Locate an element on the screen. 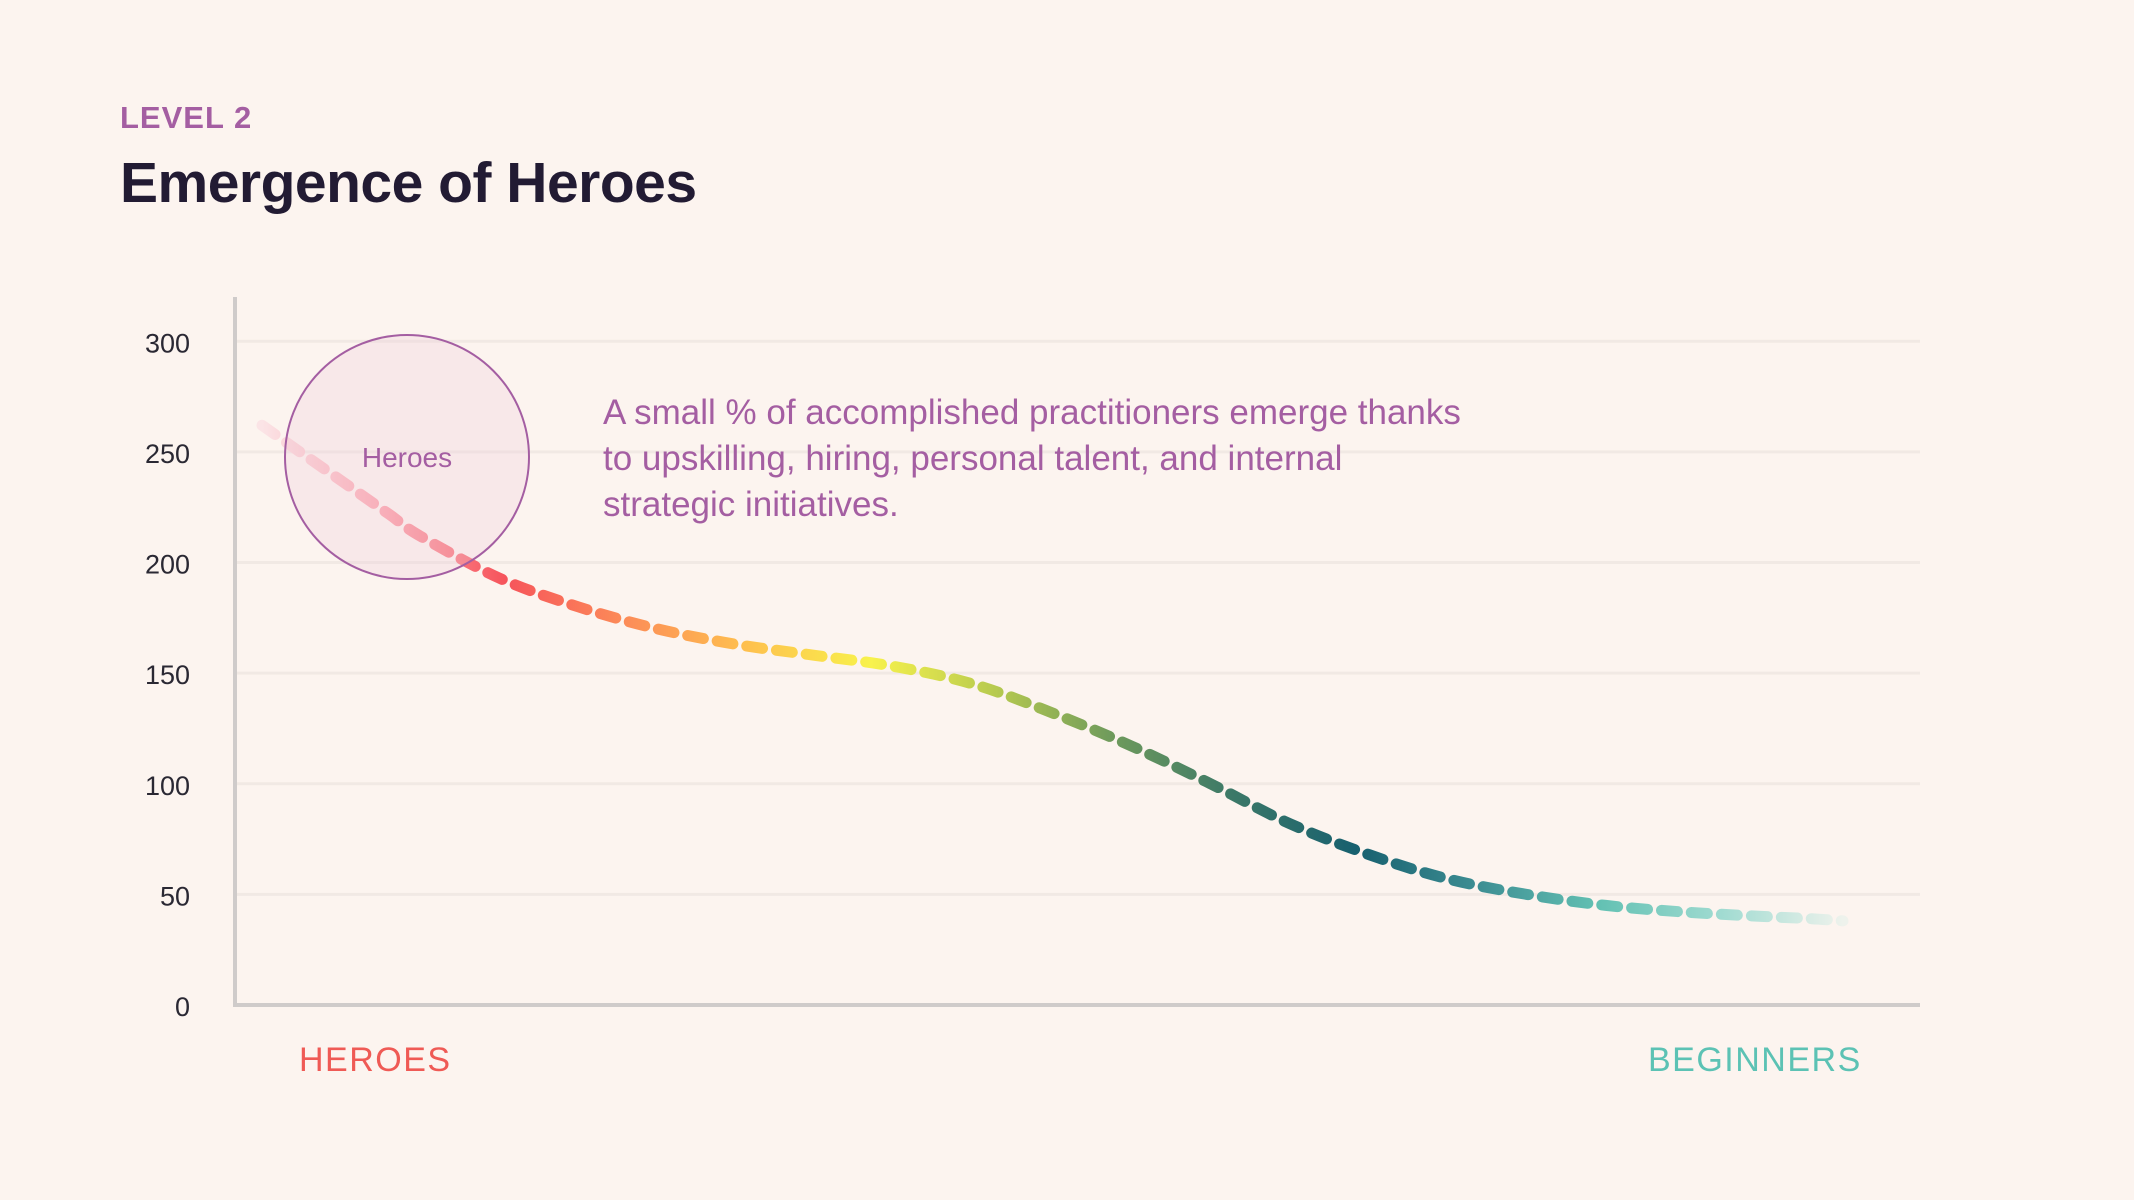 This screenshot has height=1200, width=2134. level-label: LEVEL 2 is located at coordinates (186, 117).